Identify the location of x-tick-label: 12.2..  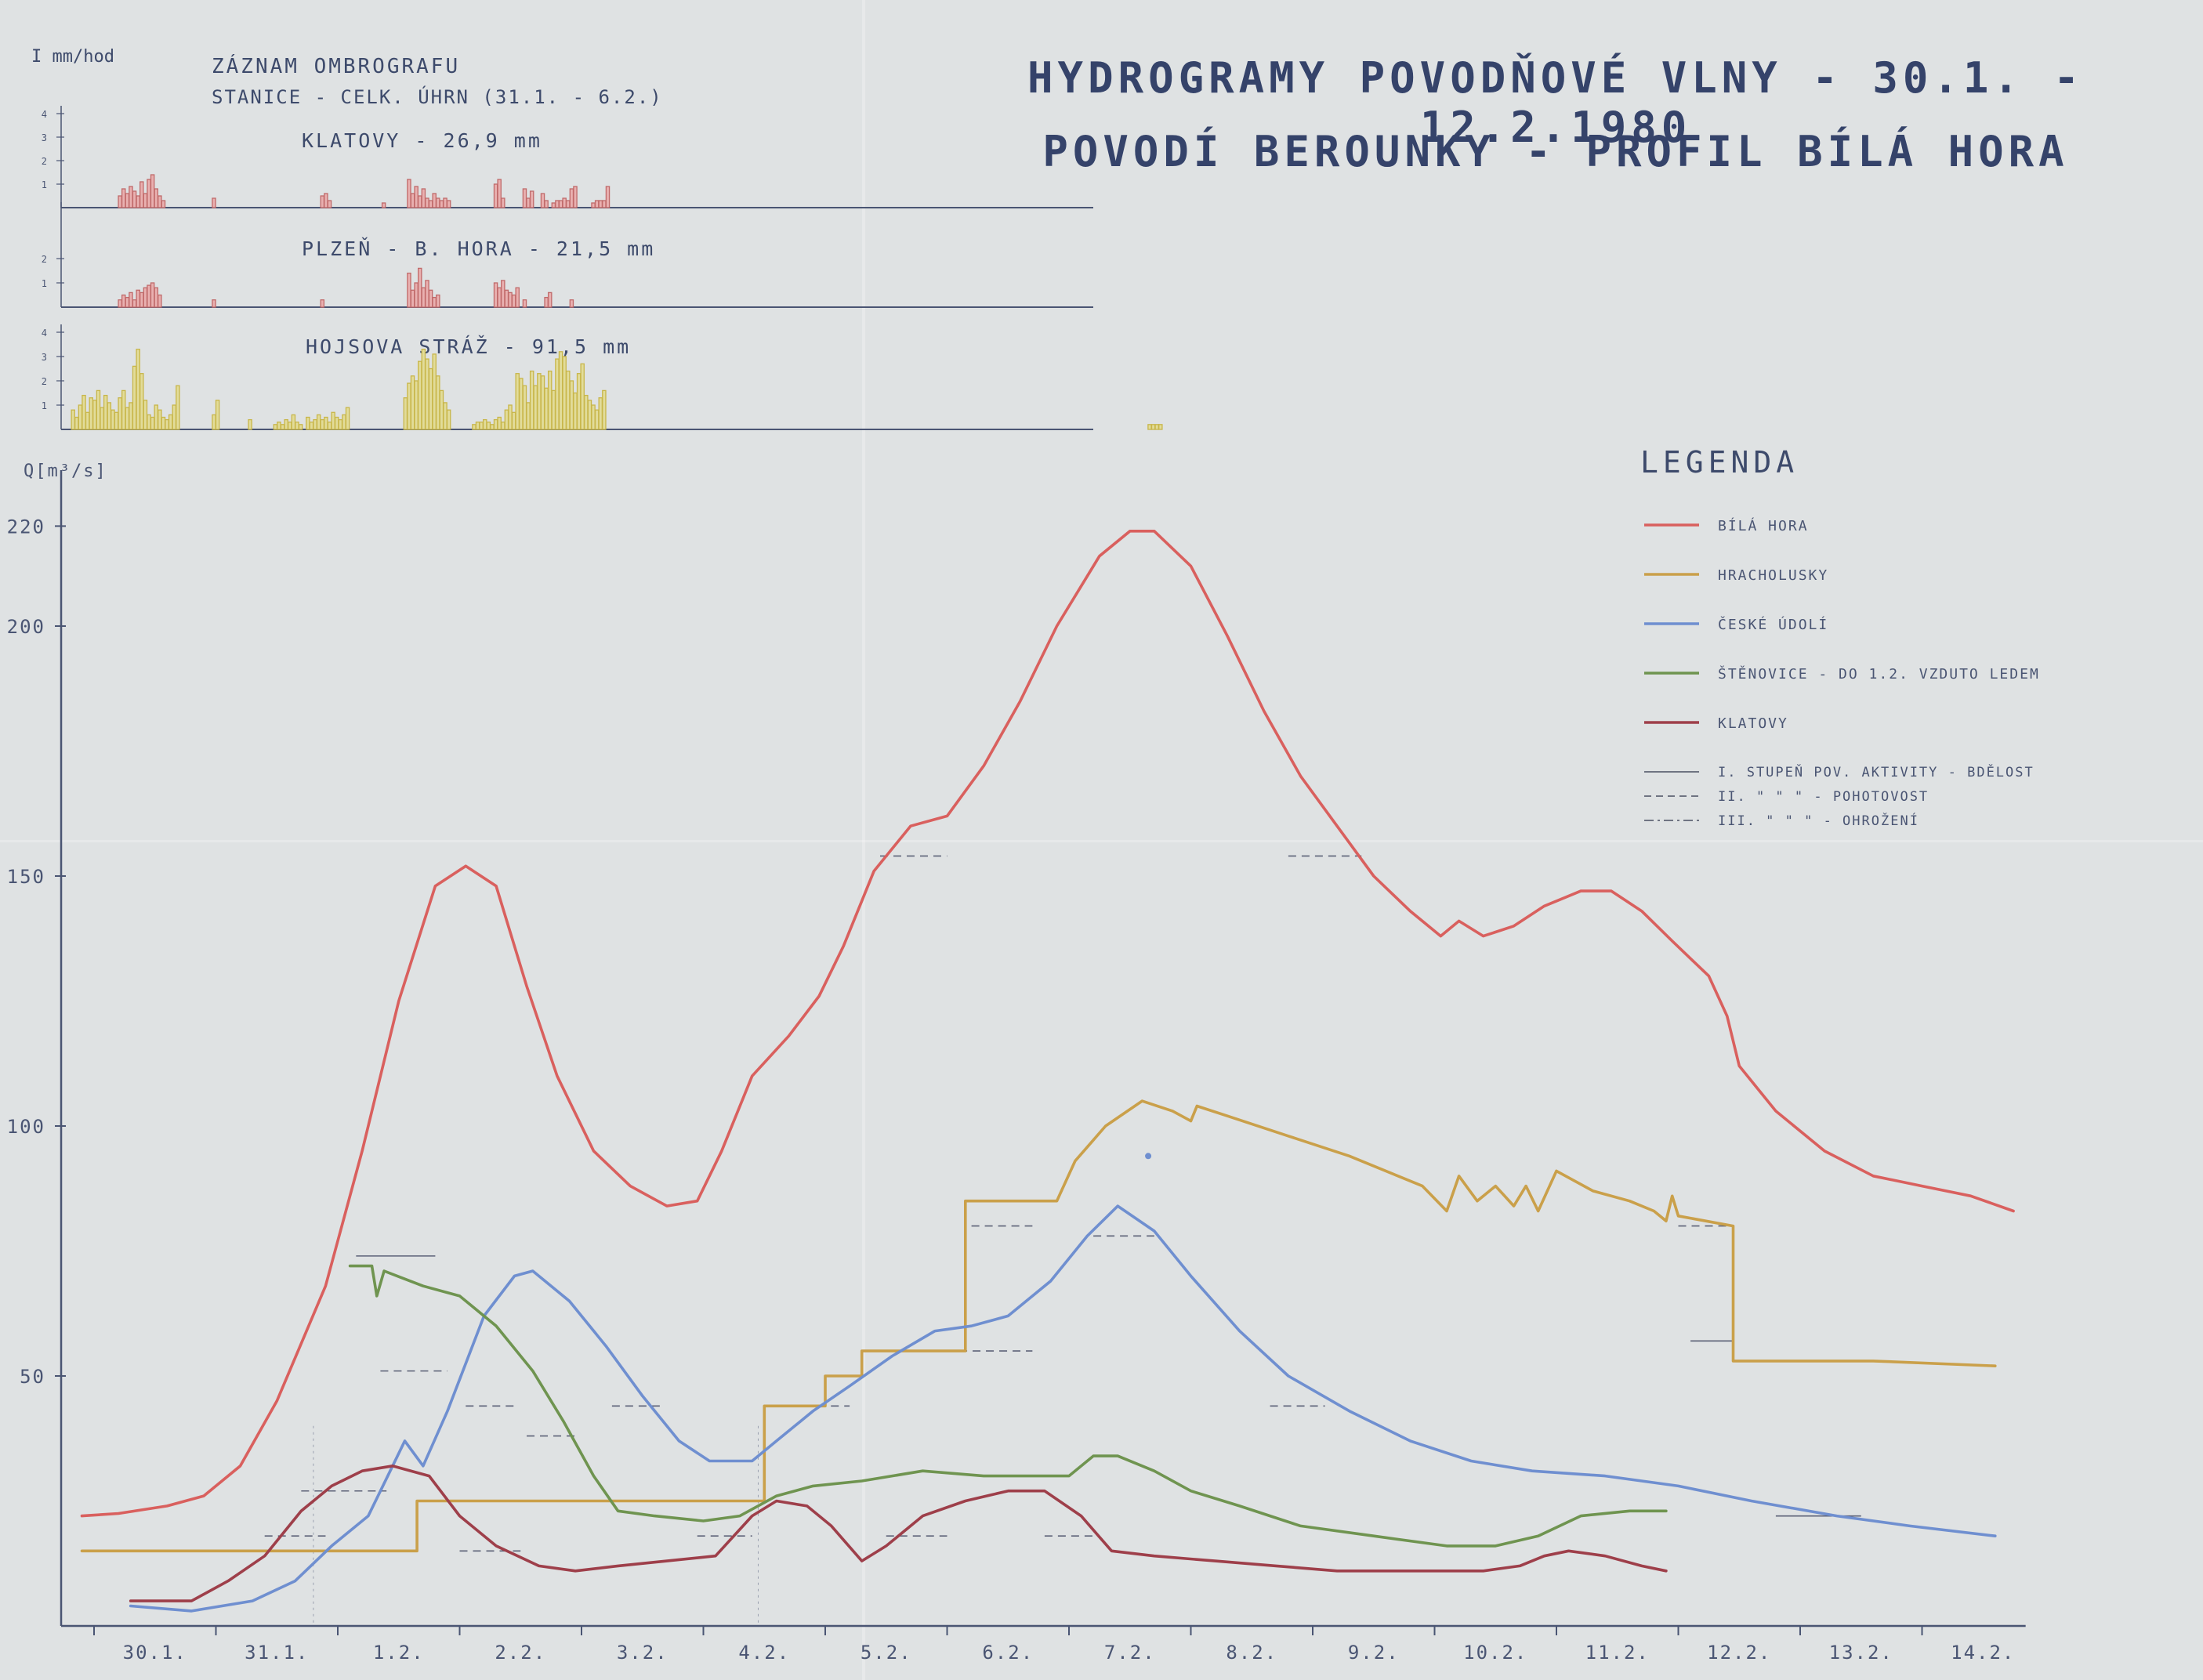
(1739, 1653).